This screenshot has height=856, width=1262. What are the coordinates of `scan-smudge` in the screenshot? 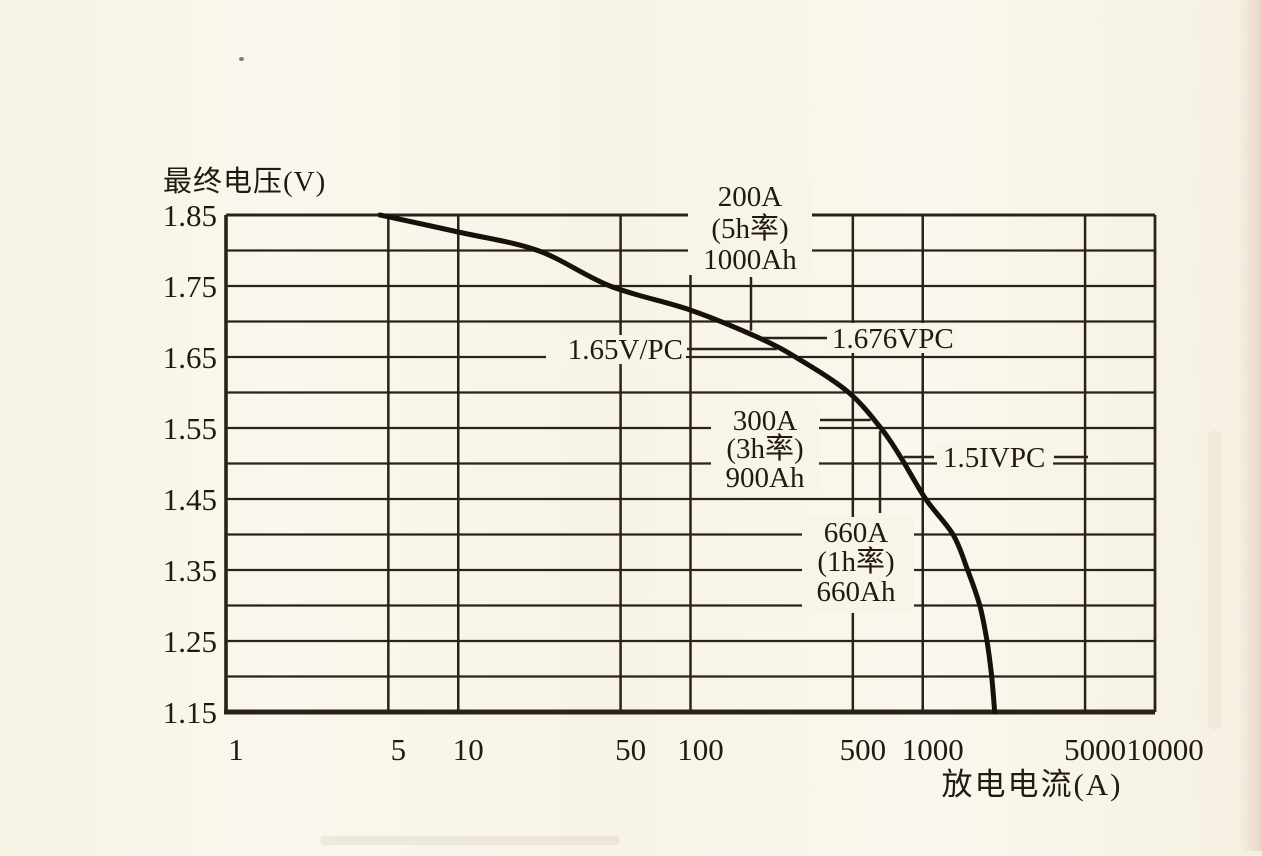 It's located at (470, 840).